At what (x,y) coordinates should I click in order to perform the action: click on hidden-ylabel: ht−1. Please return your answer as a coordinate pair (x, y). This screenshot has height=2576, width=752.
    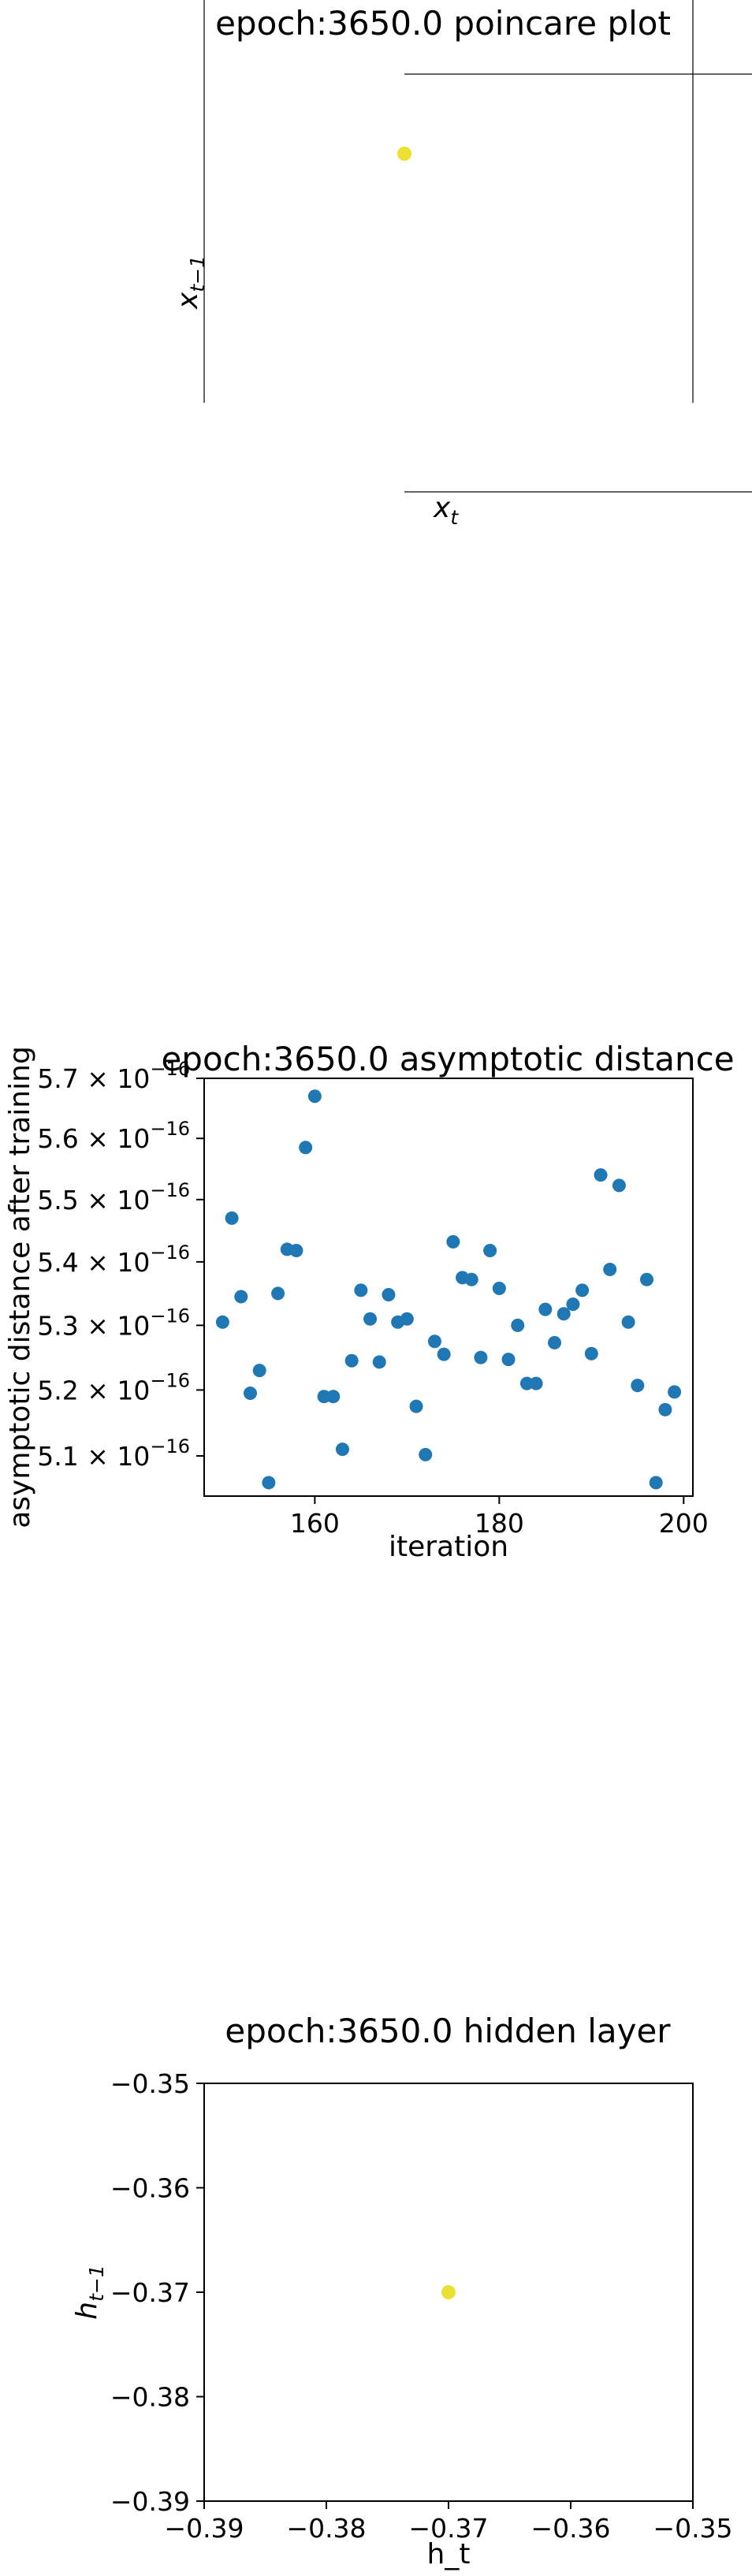
    Looking at the image, I should click on (89, 2292).